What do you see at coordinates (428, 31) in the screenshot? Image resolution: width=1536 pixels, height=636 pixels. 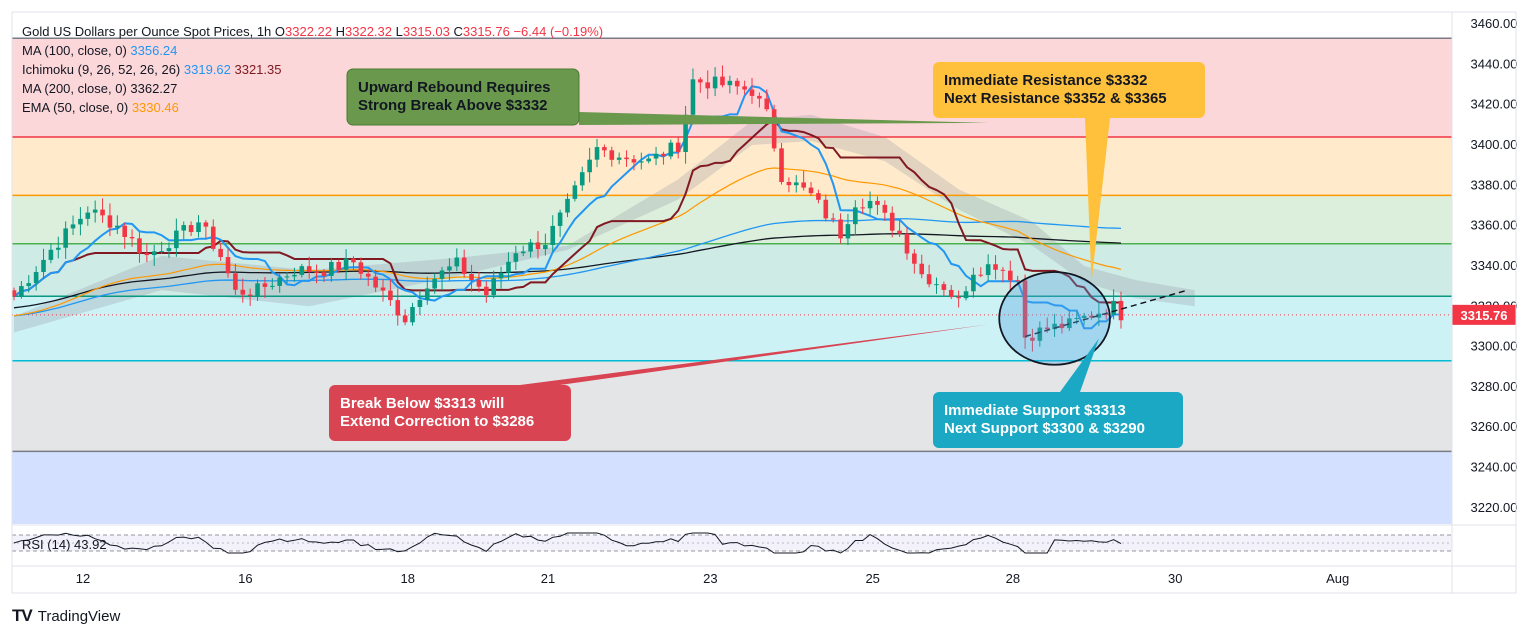 I see `ohlc-value: 3315.03` at bounding box center [428, 31].